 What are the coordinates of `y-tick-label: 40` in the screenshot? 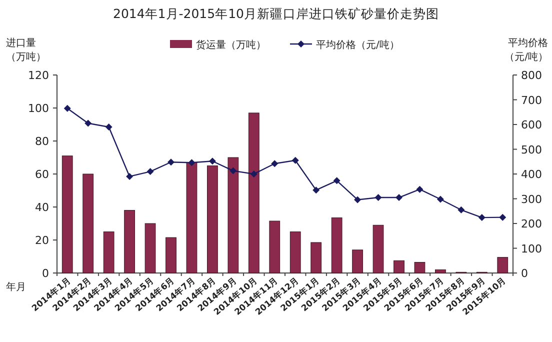 It's located at (42, 207).